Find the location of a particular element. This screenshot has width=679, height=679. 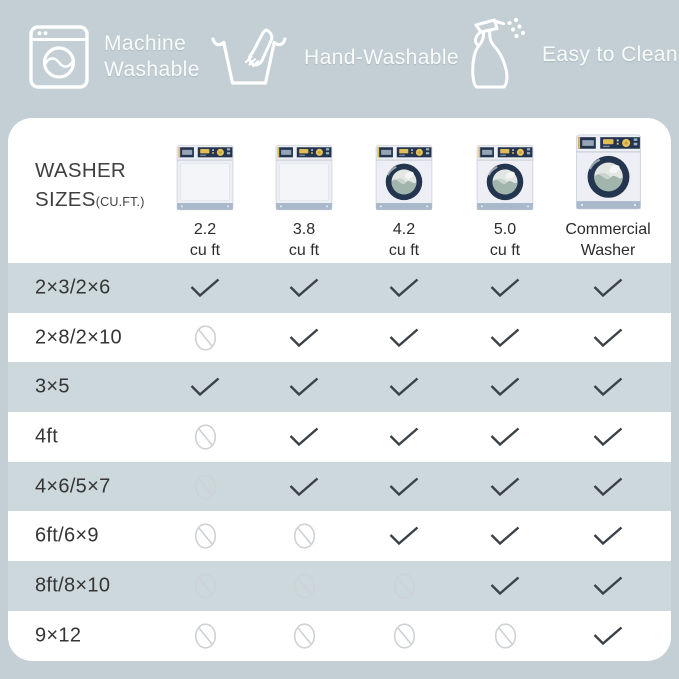

column-header-4.2-cu-ft: 4.2 cu ft is located at coordinates (404, 192).